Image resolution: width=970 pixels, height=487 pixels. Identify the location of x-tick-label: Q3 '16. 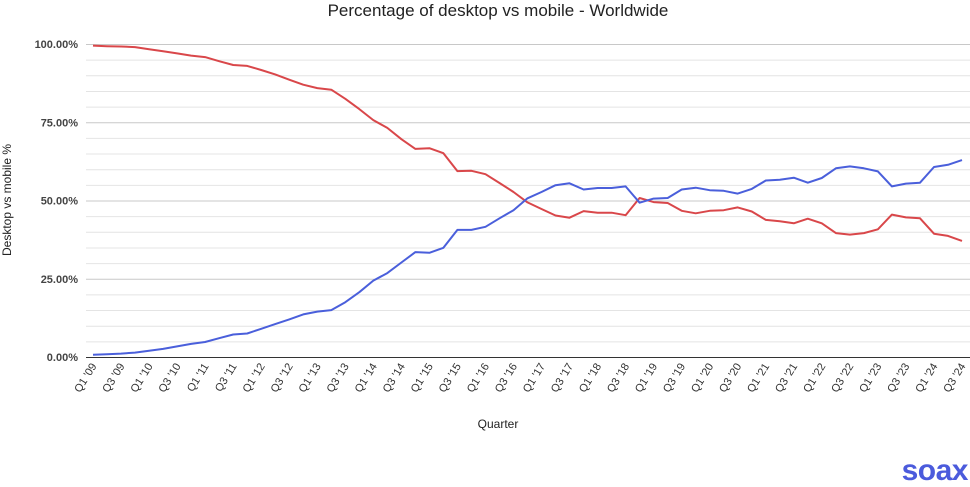
(506, 378).